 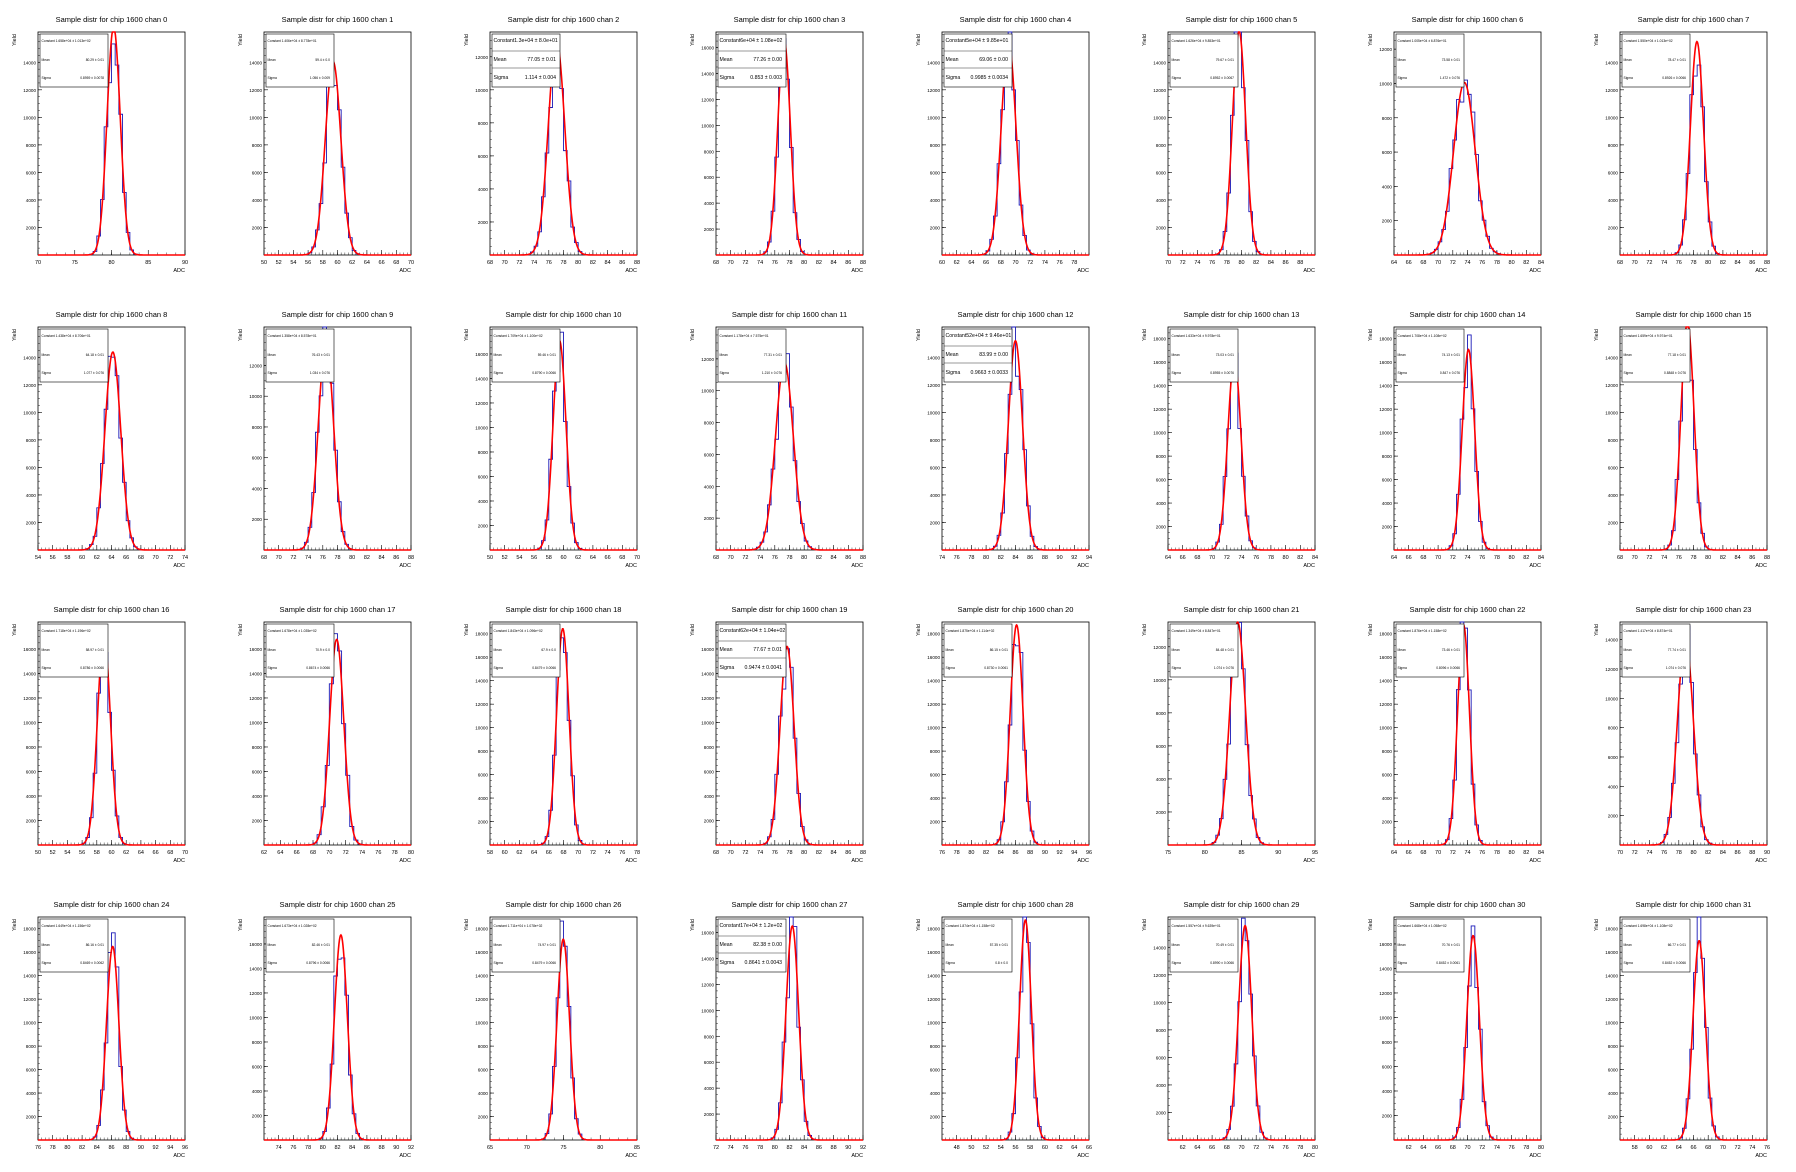 What do you see at coordinates (29, 929) in the screenshot?
I see `y-tick-label: 18000` at bounding box center [29, 929].